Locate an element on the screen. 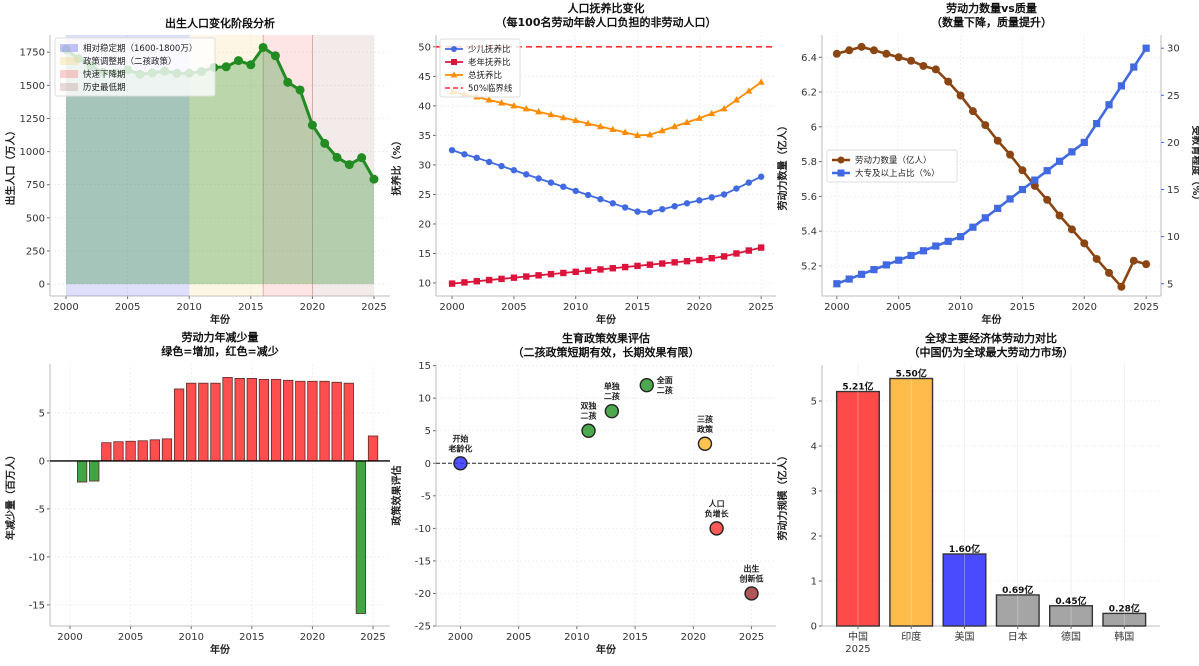 The height and width of the screenshot is (666, 1199). y-tick-label: 1750 is located at coordinates (32, 53).